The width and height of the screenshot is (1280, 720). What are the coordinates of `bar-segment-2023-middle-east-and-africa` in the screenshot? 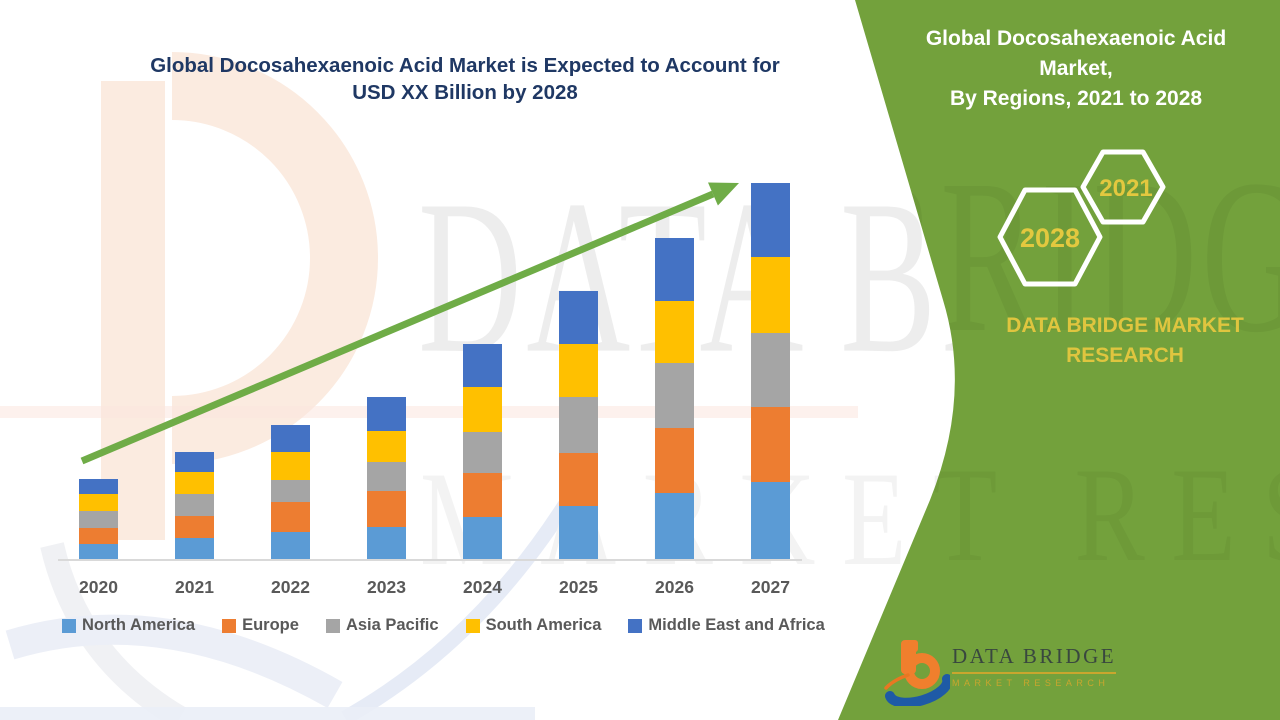 It's located at (386, 414).